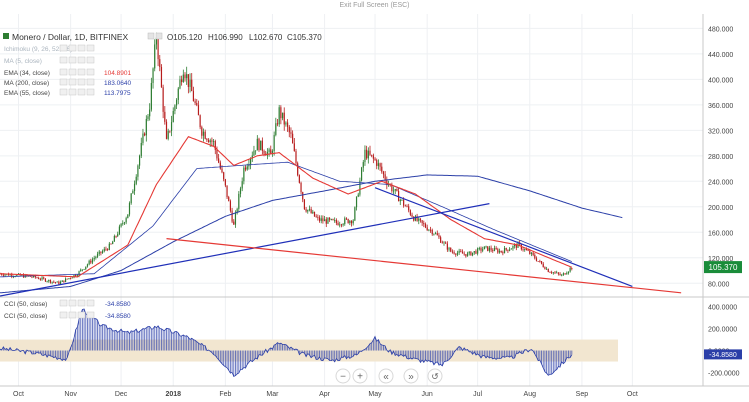 Image resolution: width=749 pixels, height=402 pixels. I want to click on scroll-forward-button, so click(411, 376).